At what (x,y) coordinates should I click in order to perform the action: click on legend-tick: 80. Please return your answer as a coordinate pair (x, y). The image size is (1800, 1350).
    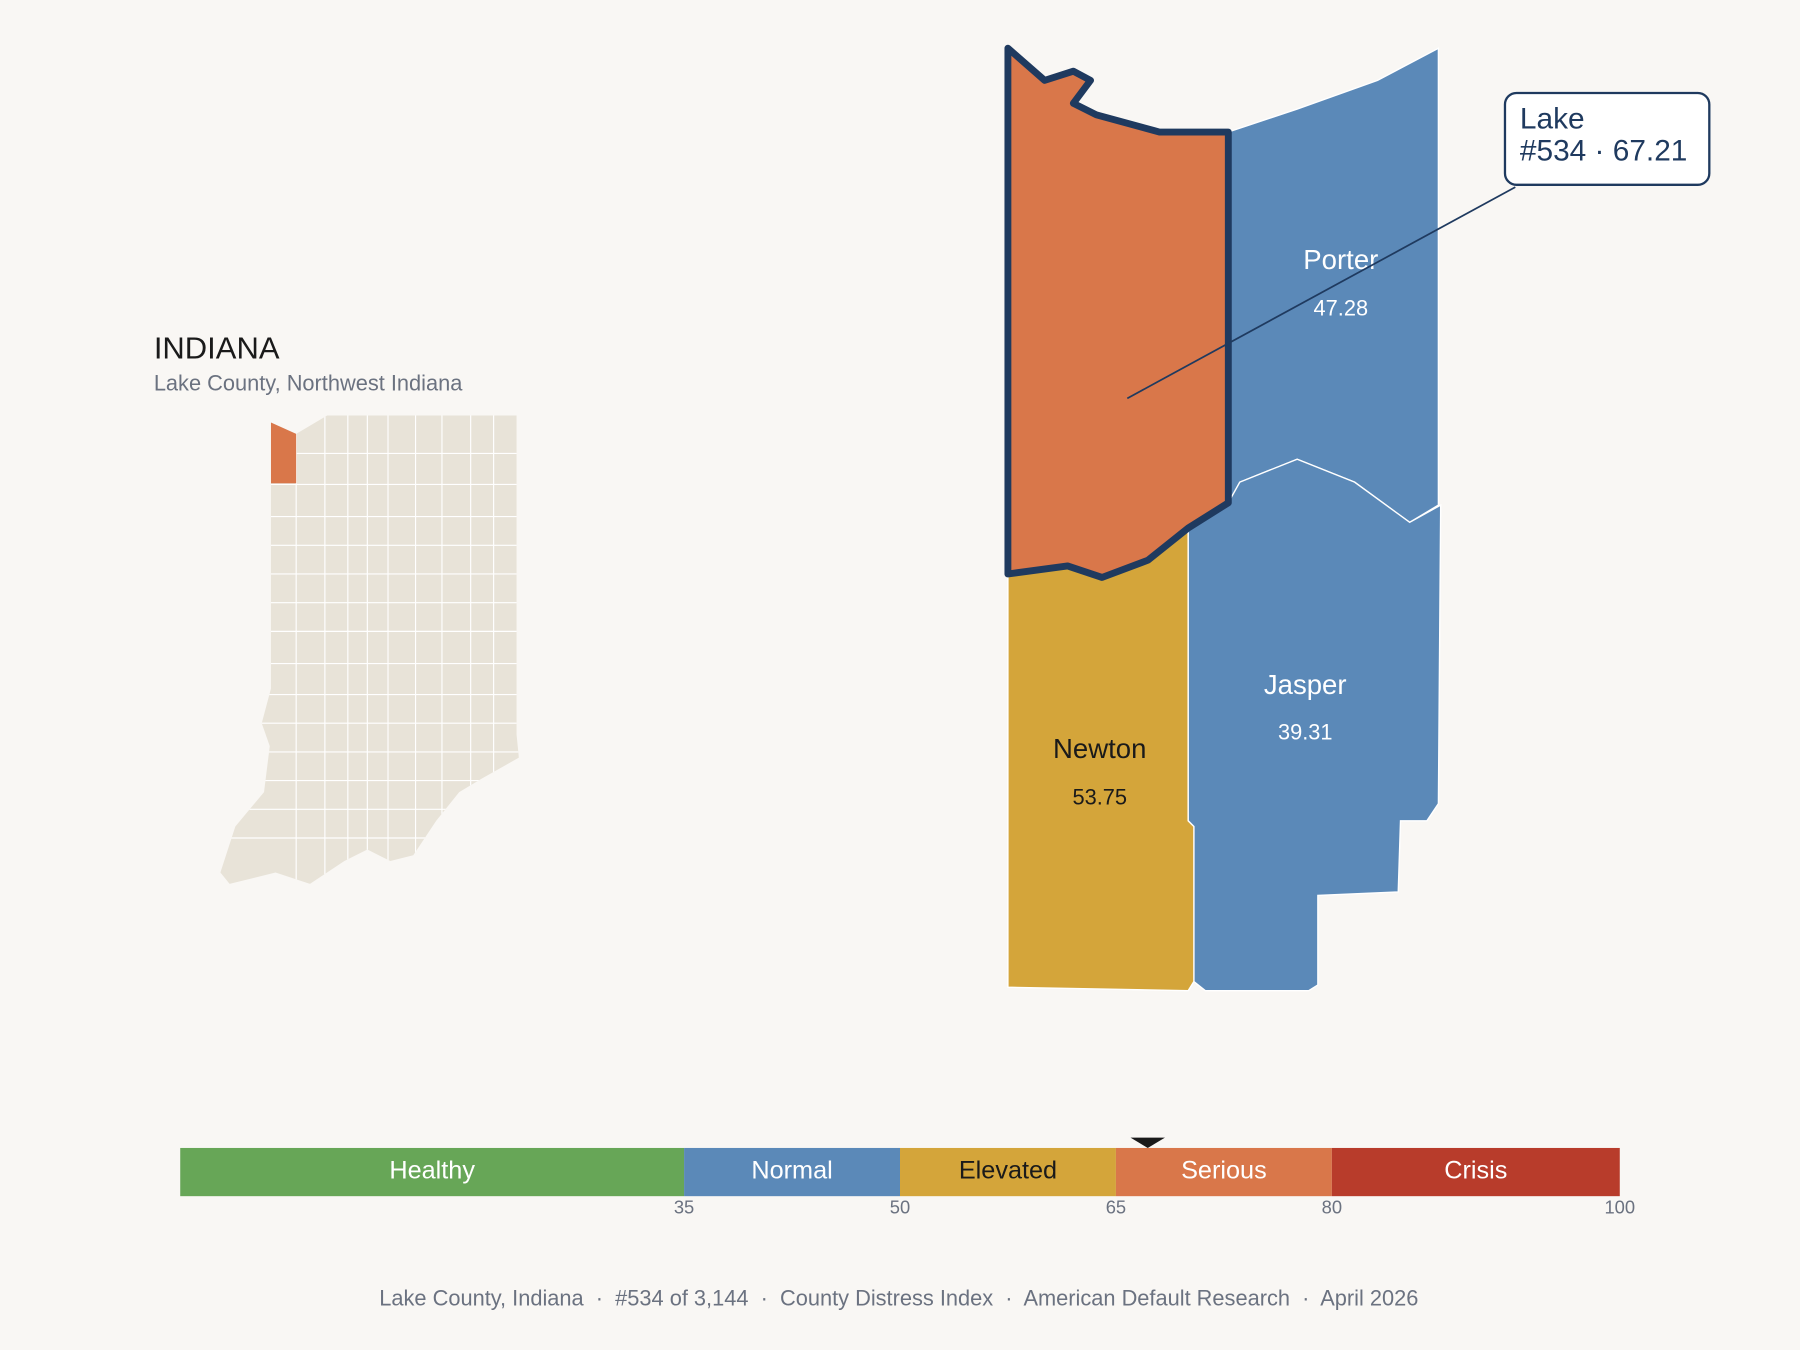
    Looking at the image, I should click on (1332, 1207).